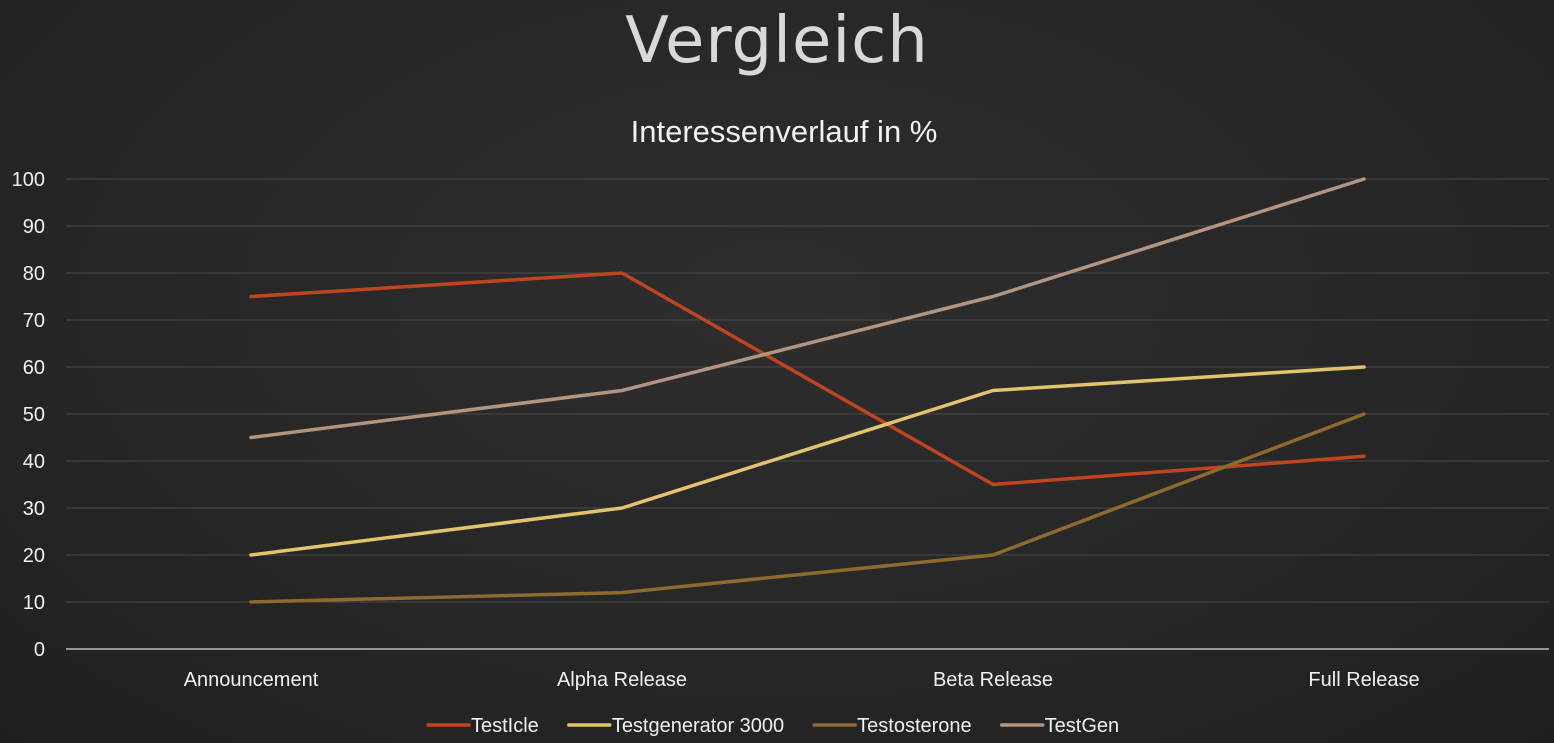 The image size is (1554, 743). Describe the element at coordinates (777, 41) in the screenshot. I see `slide-title: Vergleich` at that location.